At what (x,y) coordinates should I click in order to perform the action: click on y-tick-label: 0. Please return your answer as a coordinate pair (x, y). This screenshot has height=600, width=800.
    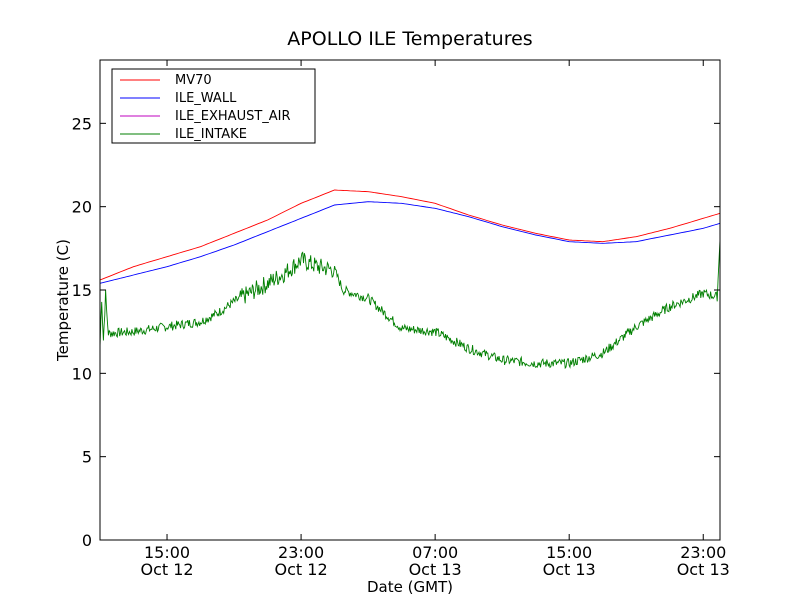
    Looking at the image, I should click on (87, 540).